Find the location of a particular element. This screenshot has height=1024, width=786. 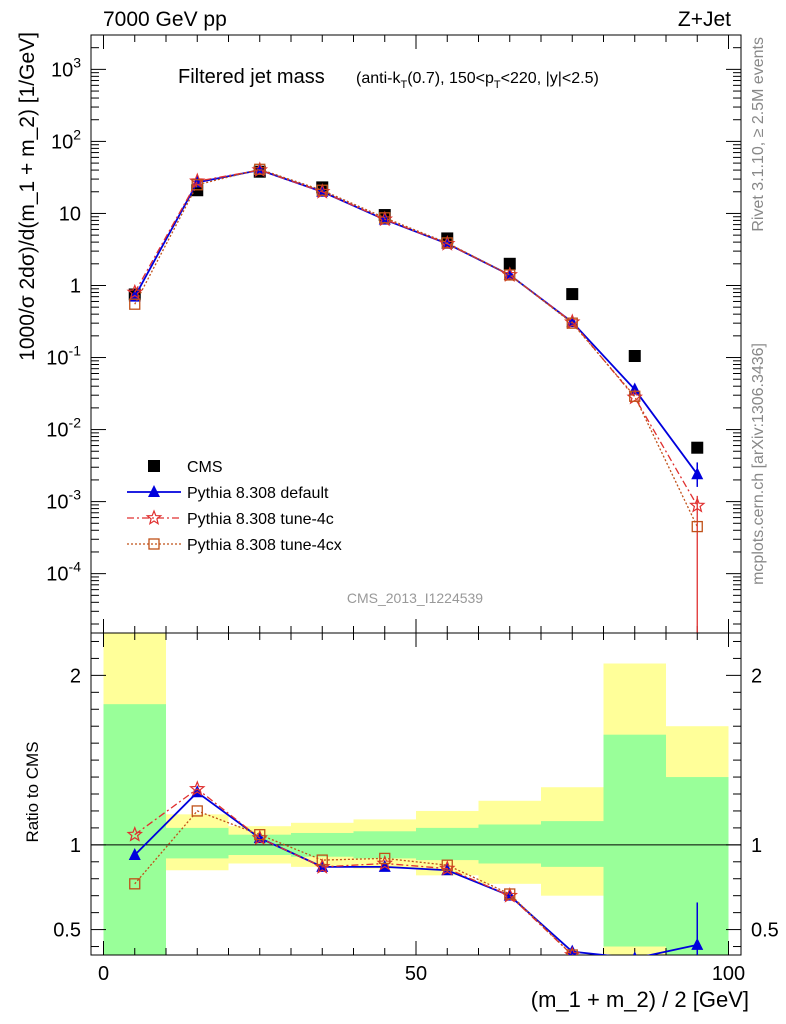

point-default is located at coordinates (697, 473).